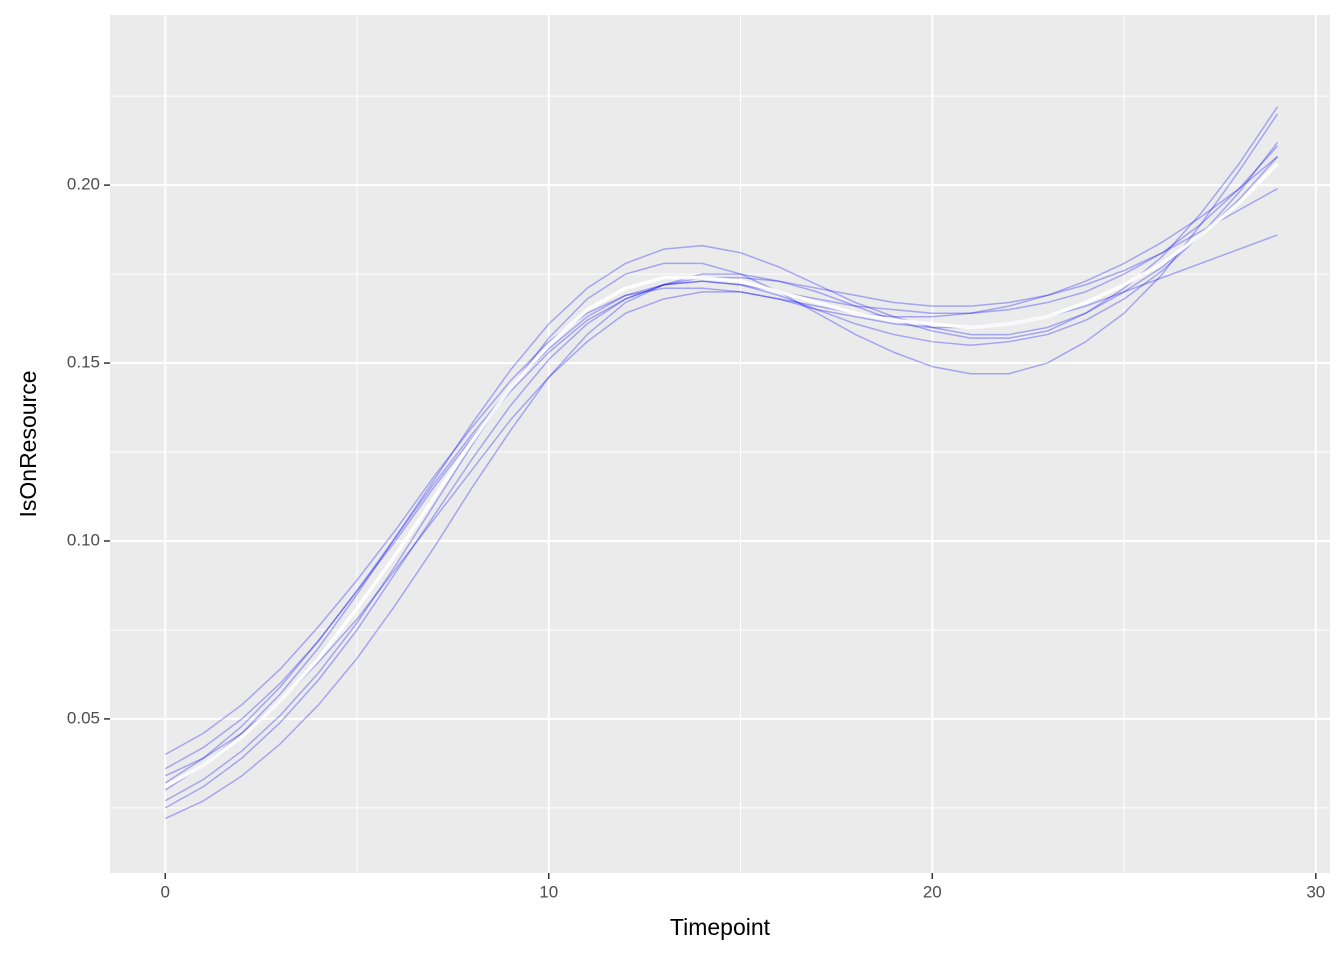  I want to click on x-axis-title: Timepoint, so click(720, 927).